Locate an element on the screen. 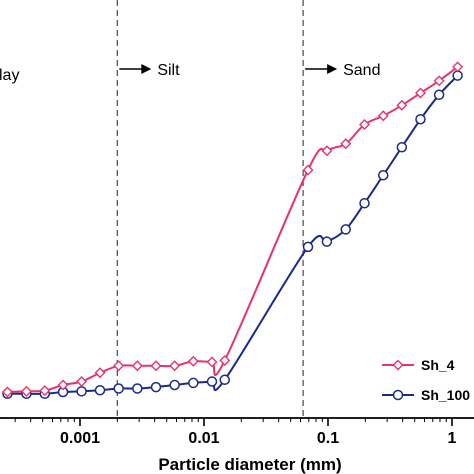  x-tick-label: 0.001 is located at coordinates (80, 438).